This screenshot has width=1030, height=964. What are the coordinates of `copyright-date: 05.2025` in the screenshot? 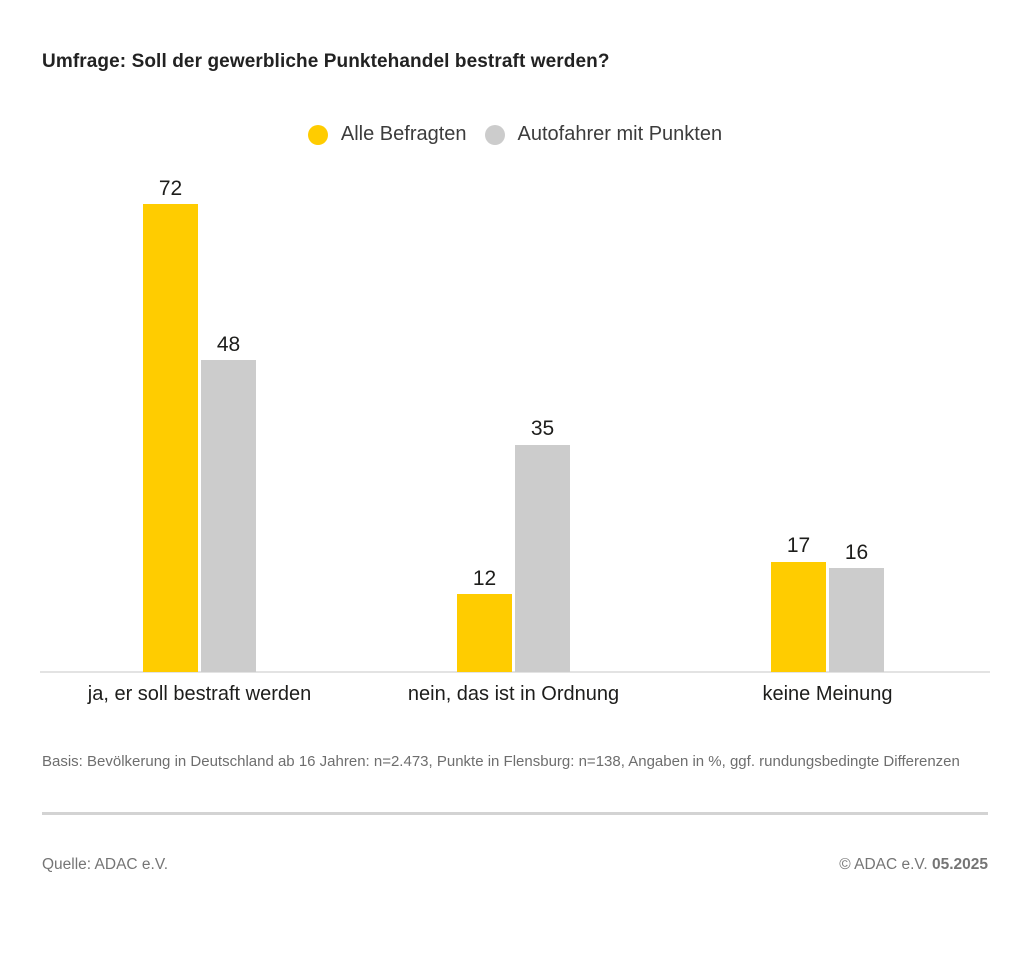 It's located at (959, 864).